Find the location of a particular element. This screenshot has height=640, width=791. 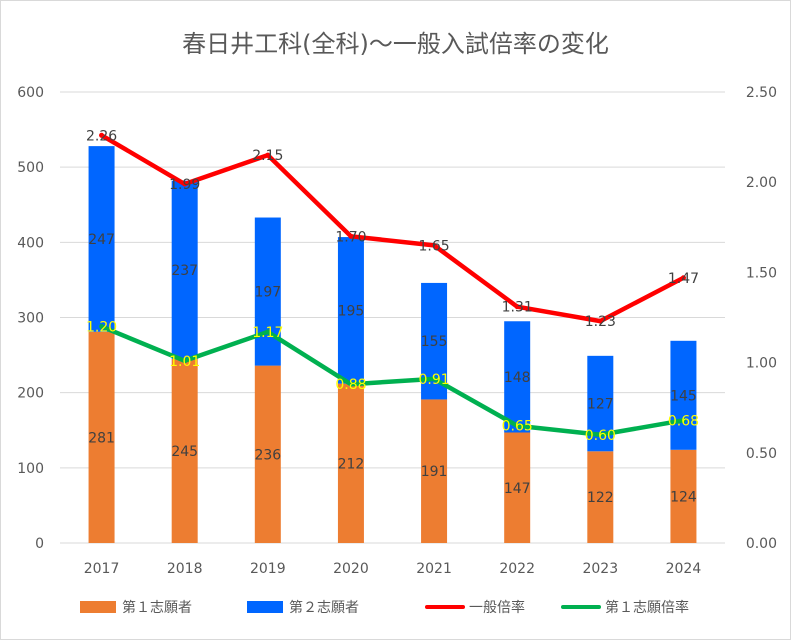

data-label-general-ratio: 1.70 is located at coordinates (350, 237).